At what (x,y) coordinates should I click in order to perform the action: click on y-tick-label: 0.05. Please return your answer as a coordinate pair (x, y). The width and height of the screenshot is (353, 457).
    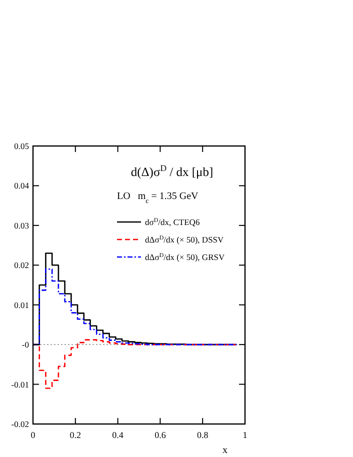
    Looking at the image, I should click on (21, 146).